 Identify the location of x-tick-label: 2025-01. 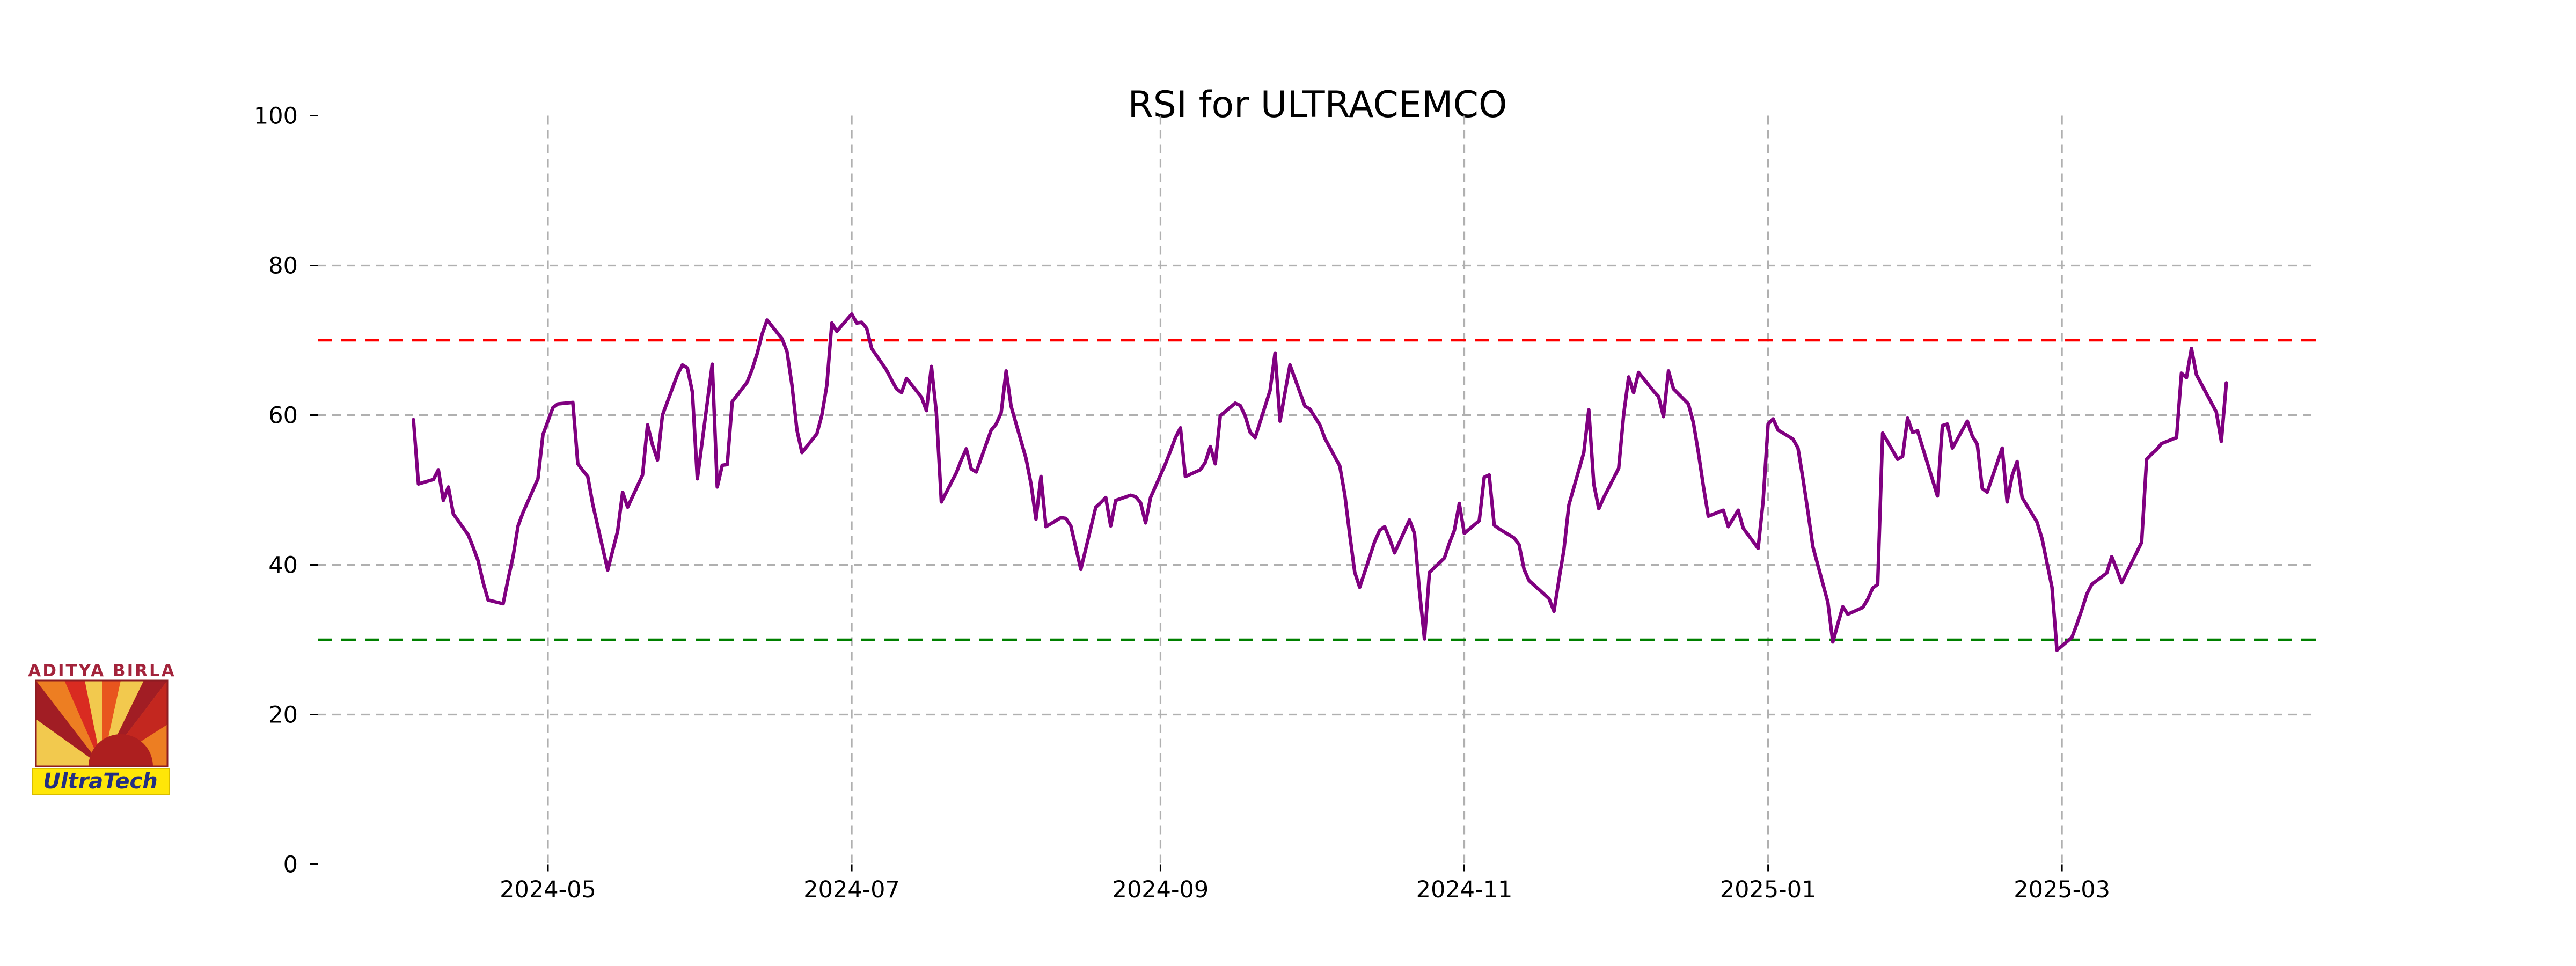
(1768, 889).